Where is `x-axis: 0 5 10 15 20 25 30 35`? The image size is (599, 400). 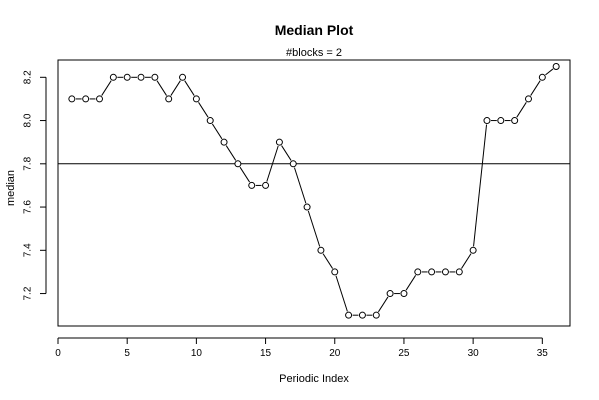
x-axis: 0 5 10 15 20 25 30 35 is located at coordinates (302, 348).